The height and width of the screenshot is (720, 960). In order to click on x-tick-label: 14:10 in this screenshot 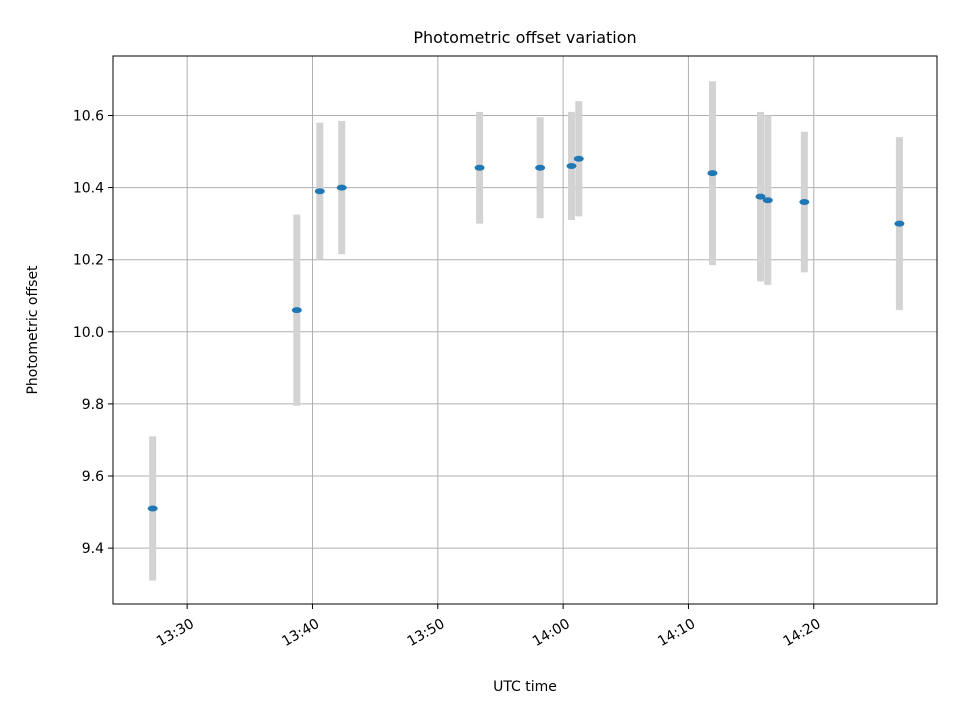, I will do `click(676, 633)`.